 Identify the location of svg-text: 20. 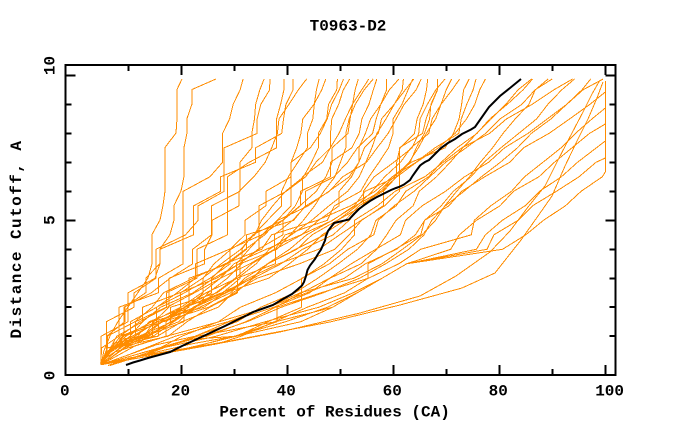
(180, 391).